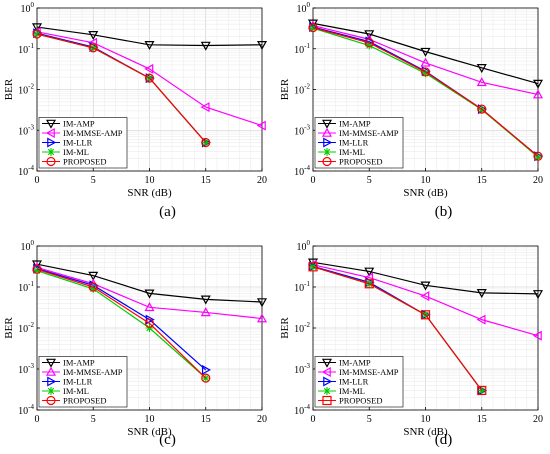  Describe the element at coordinates (84, 401) in the screenshot. I see `legend-label: PROPOSED` at that location.